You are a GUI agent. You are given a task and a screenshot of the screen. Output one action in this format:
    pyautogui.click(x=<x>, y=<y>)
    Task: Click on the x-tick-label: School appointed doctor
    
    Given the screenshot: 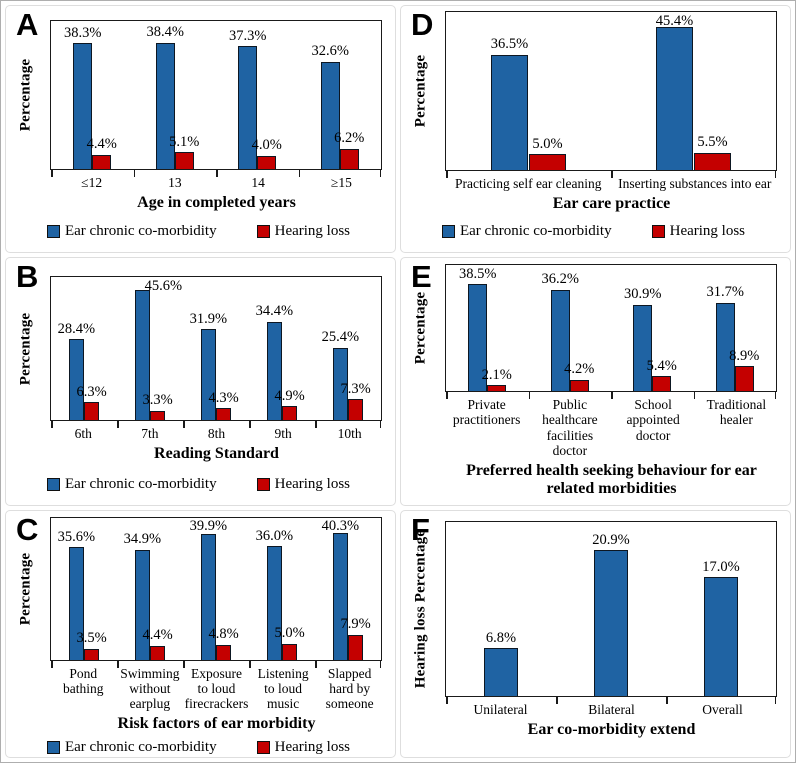 What is the action you would take?
    pyautogui.click(x=653, y=420)
    